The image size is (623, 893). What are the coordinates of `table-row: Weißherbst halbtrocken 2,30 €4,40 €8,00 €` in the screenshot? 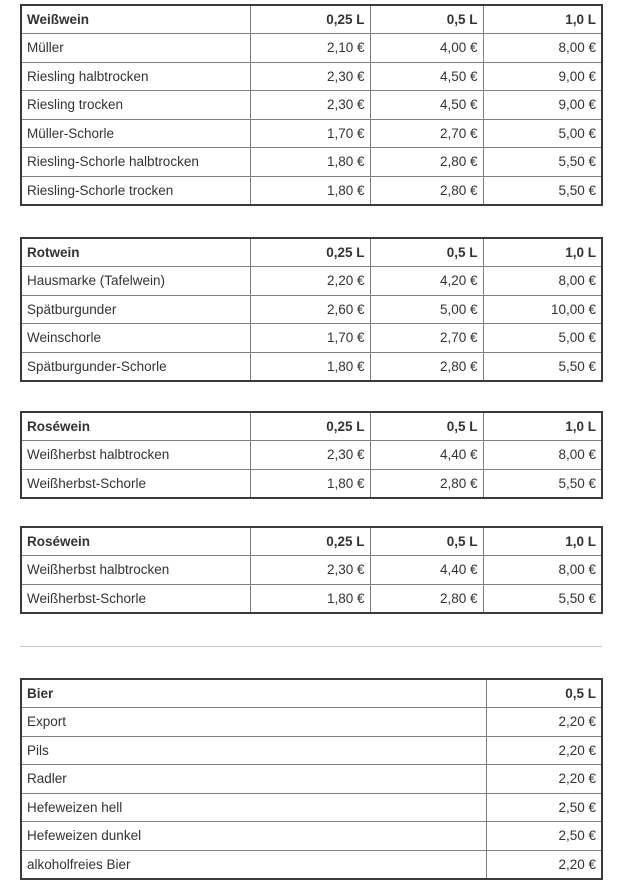 It's located at (311, 455).